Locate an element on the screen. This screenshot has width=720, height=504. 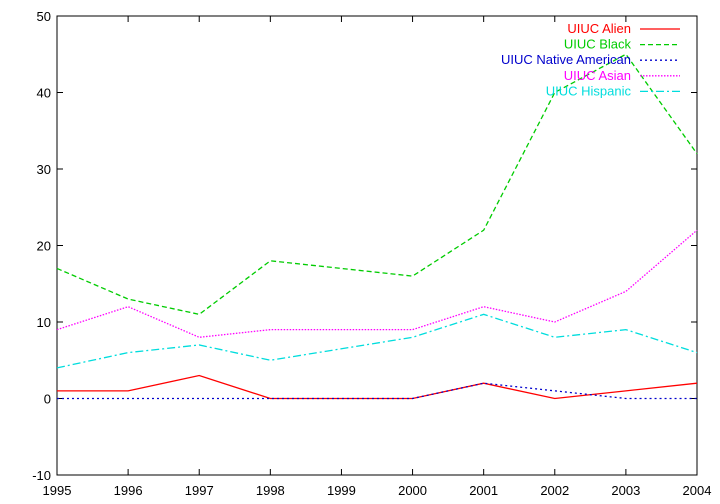
series-line-uiuc-hispanic is located at coordinates (377, 341).